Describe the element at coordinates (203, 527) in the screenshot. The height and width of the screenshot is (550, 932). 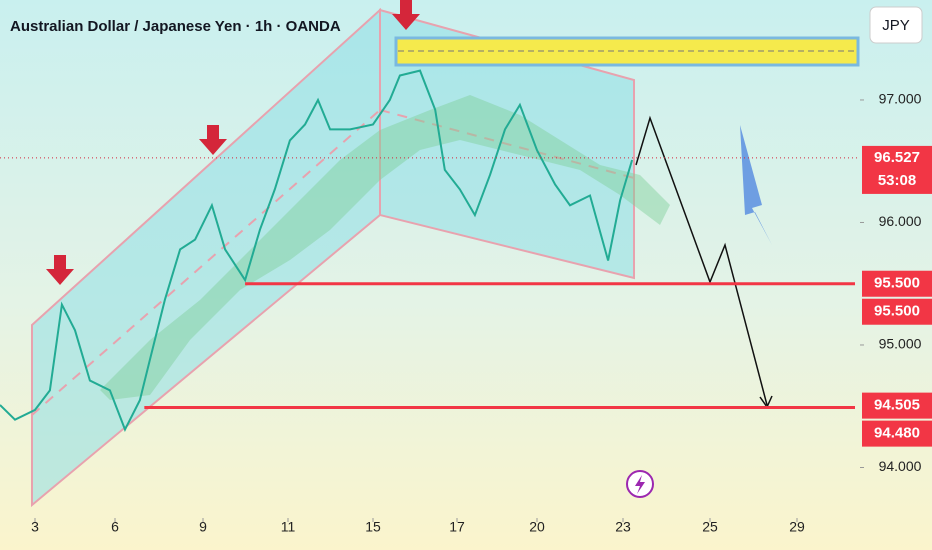
I see `x-tick-label: 9` at that location.